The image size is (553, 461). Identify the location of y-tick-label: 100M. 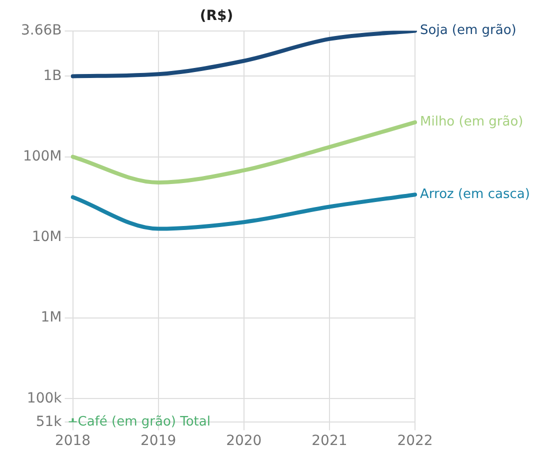
(42, 156).